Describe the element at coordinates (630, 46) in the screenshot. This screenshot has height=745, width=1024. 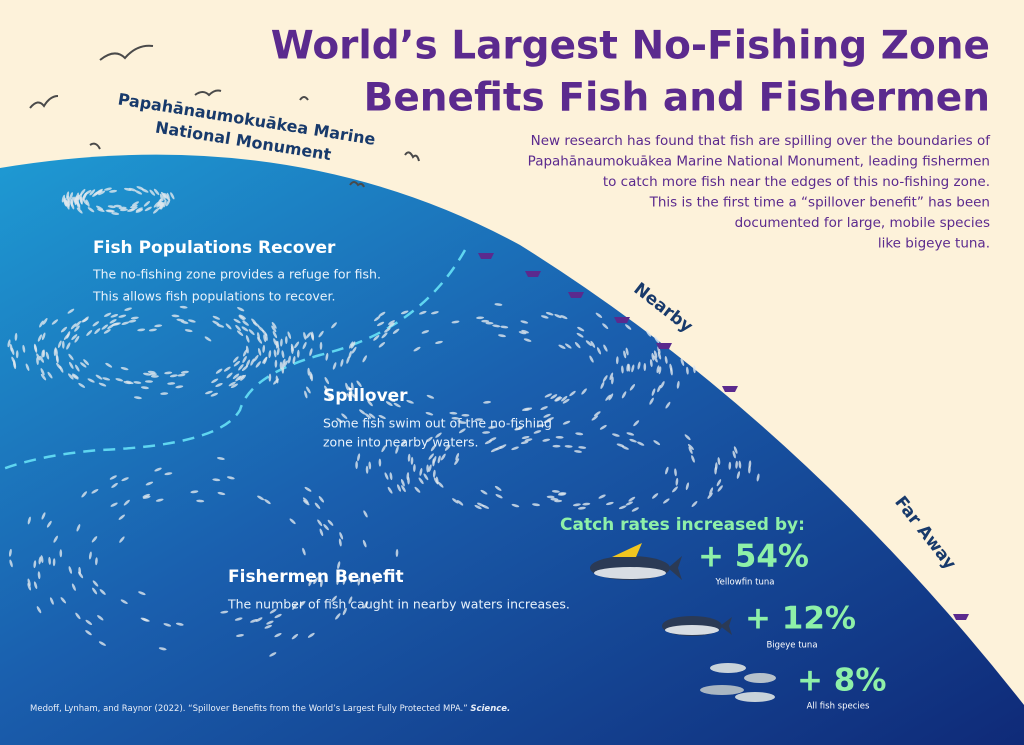
I see `title-line: World’s Largest No-Fishing Zone` at that location.